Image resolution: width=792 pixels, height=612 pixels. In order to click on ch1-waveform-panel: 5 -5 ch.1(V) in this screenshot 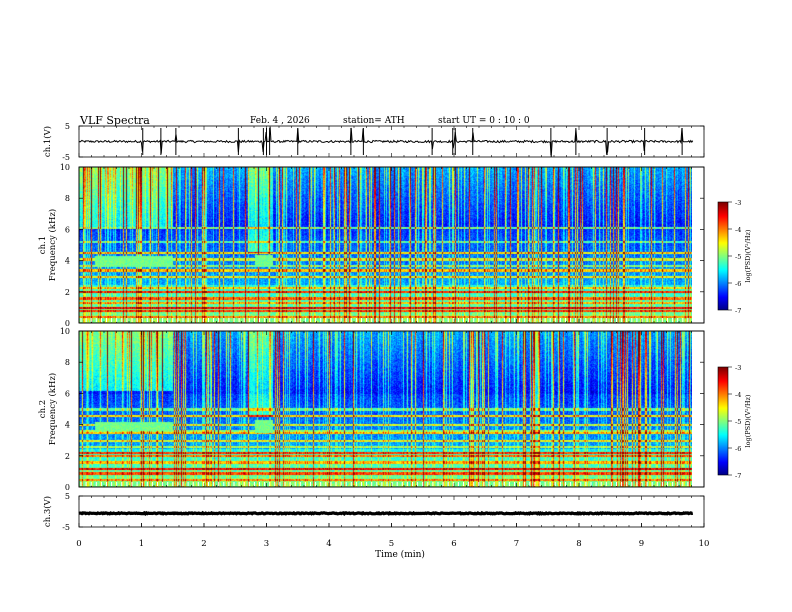, I will do `click(373, 142)`.